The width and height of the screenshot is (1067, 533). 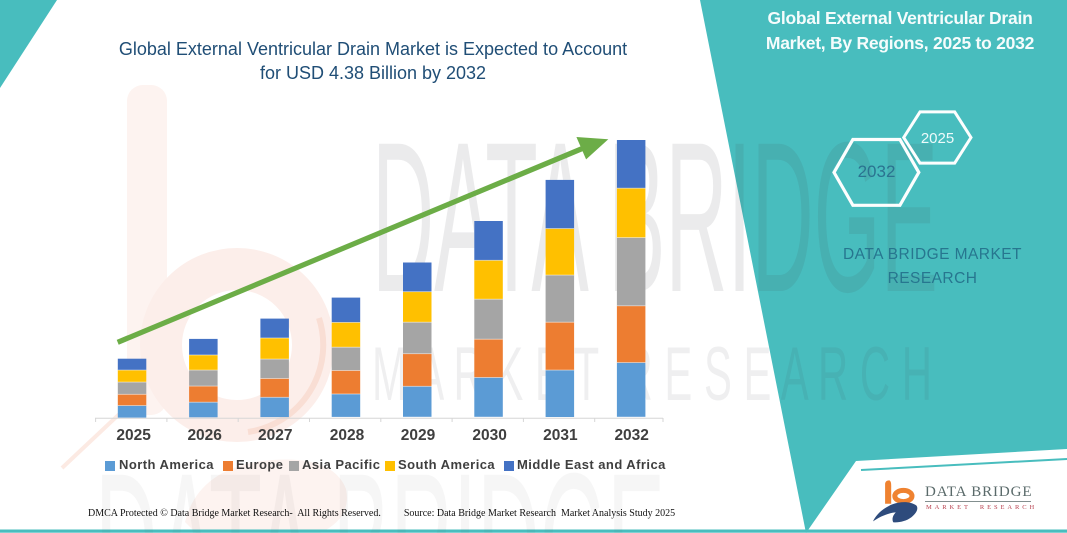 What do you see at coordinates (380, 481) in the screenshot?
I see `svg-text: DATA BRIDGE` at bounding box center [380, 481].